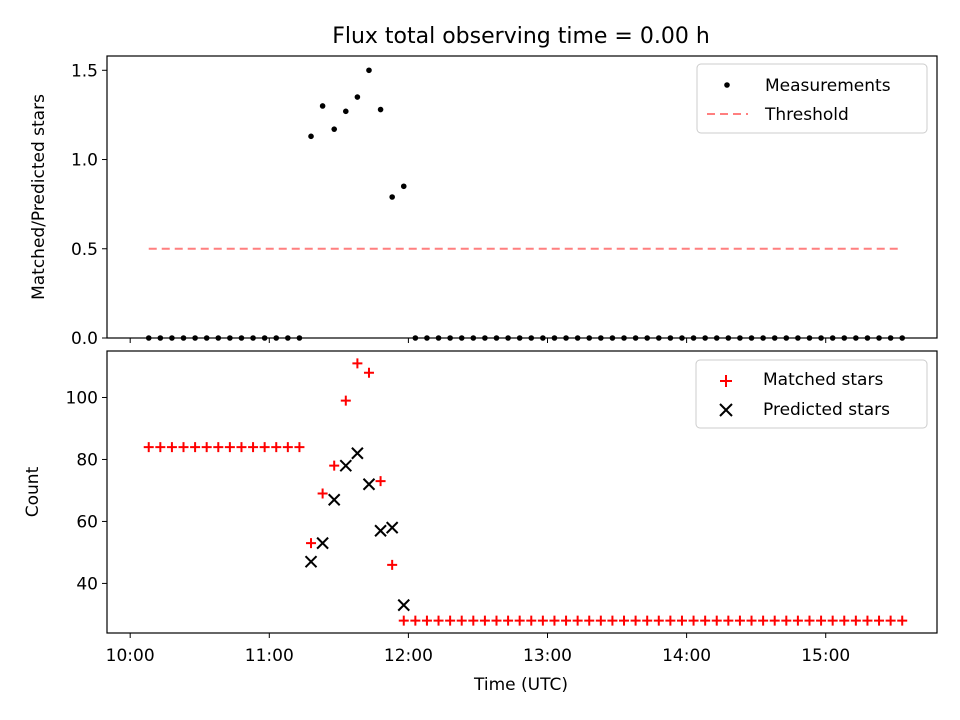 The width and height of the screenshot is (960, 720). Describe the element at coordinates (727, 85) in the screenshot. I see `legend-measurements-marker` at that location.